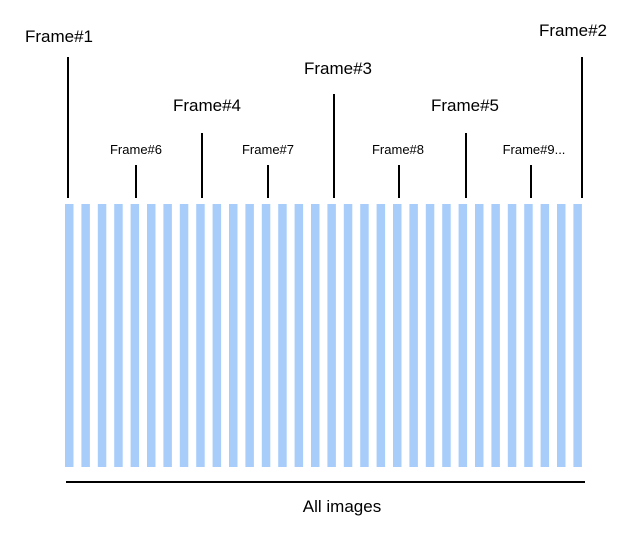  I want to click on frame-1-marker: Frame#1, so click(59, 112).